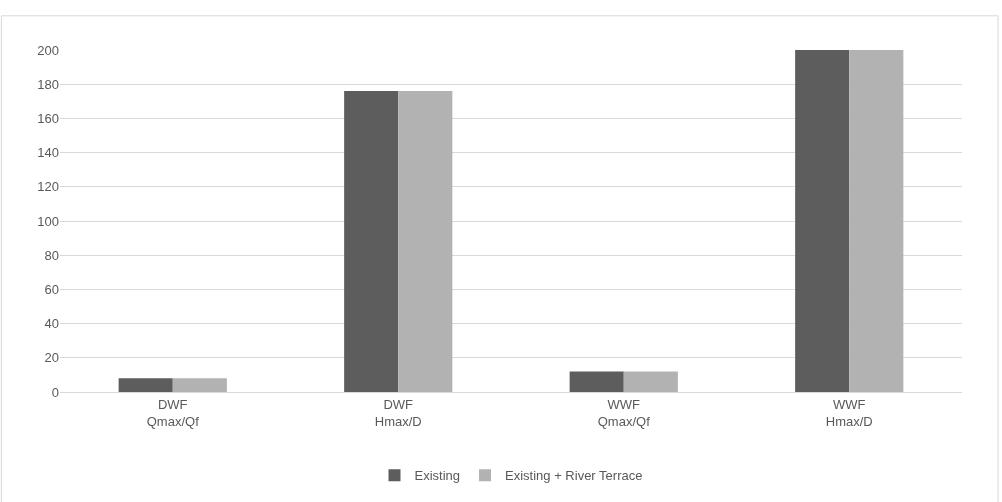 This screenshot has height=502, width=1002. What do you see at coordinates (51, 289) in the screenshot?
I see `y-tick-label: 60` at bounding box center [51, 289].